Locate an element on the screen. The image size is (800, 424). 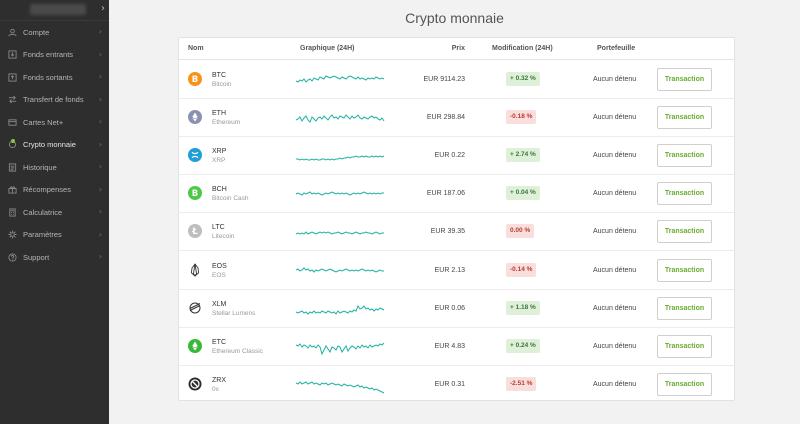
history-icon is located at coordinates (12, 167).